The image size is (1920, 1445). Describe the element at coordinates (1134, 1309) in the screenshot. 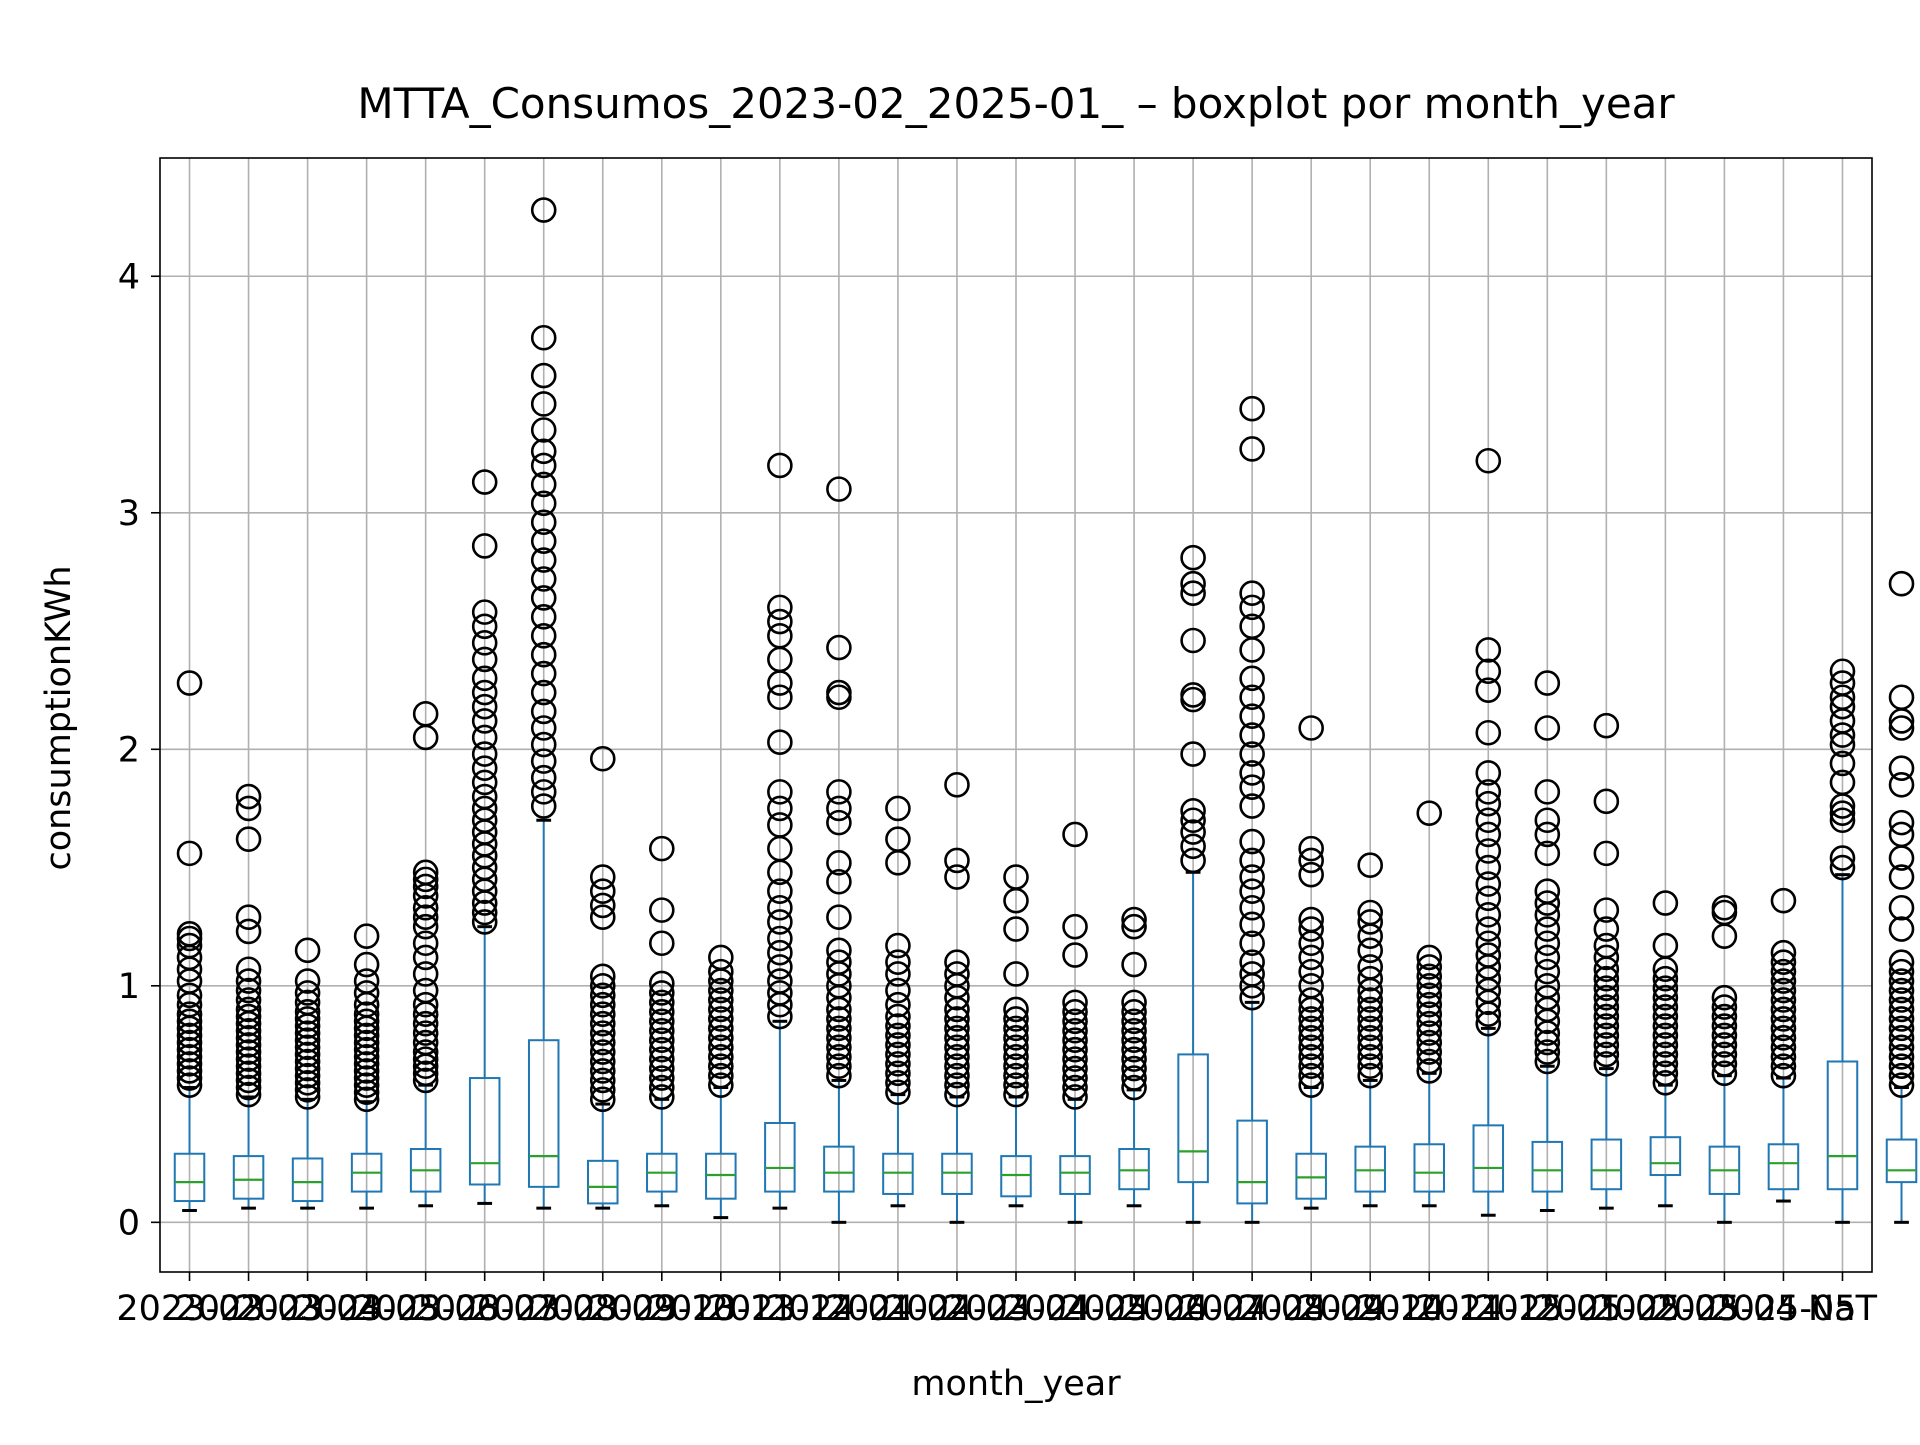

I see `x-tick-label: 2024-06` at that location.